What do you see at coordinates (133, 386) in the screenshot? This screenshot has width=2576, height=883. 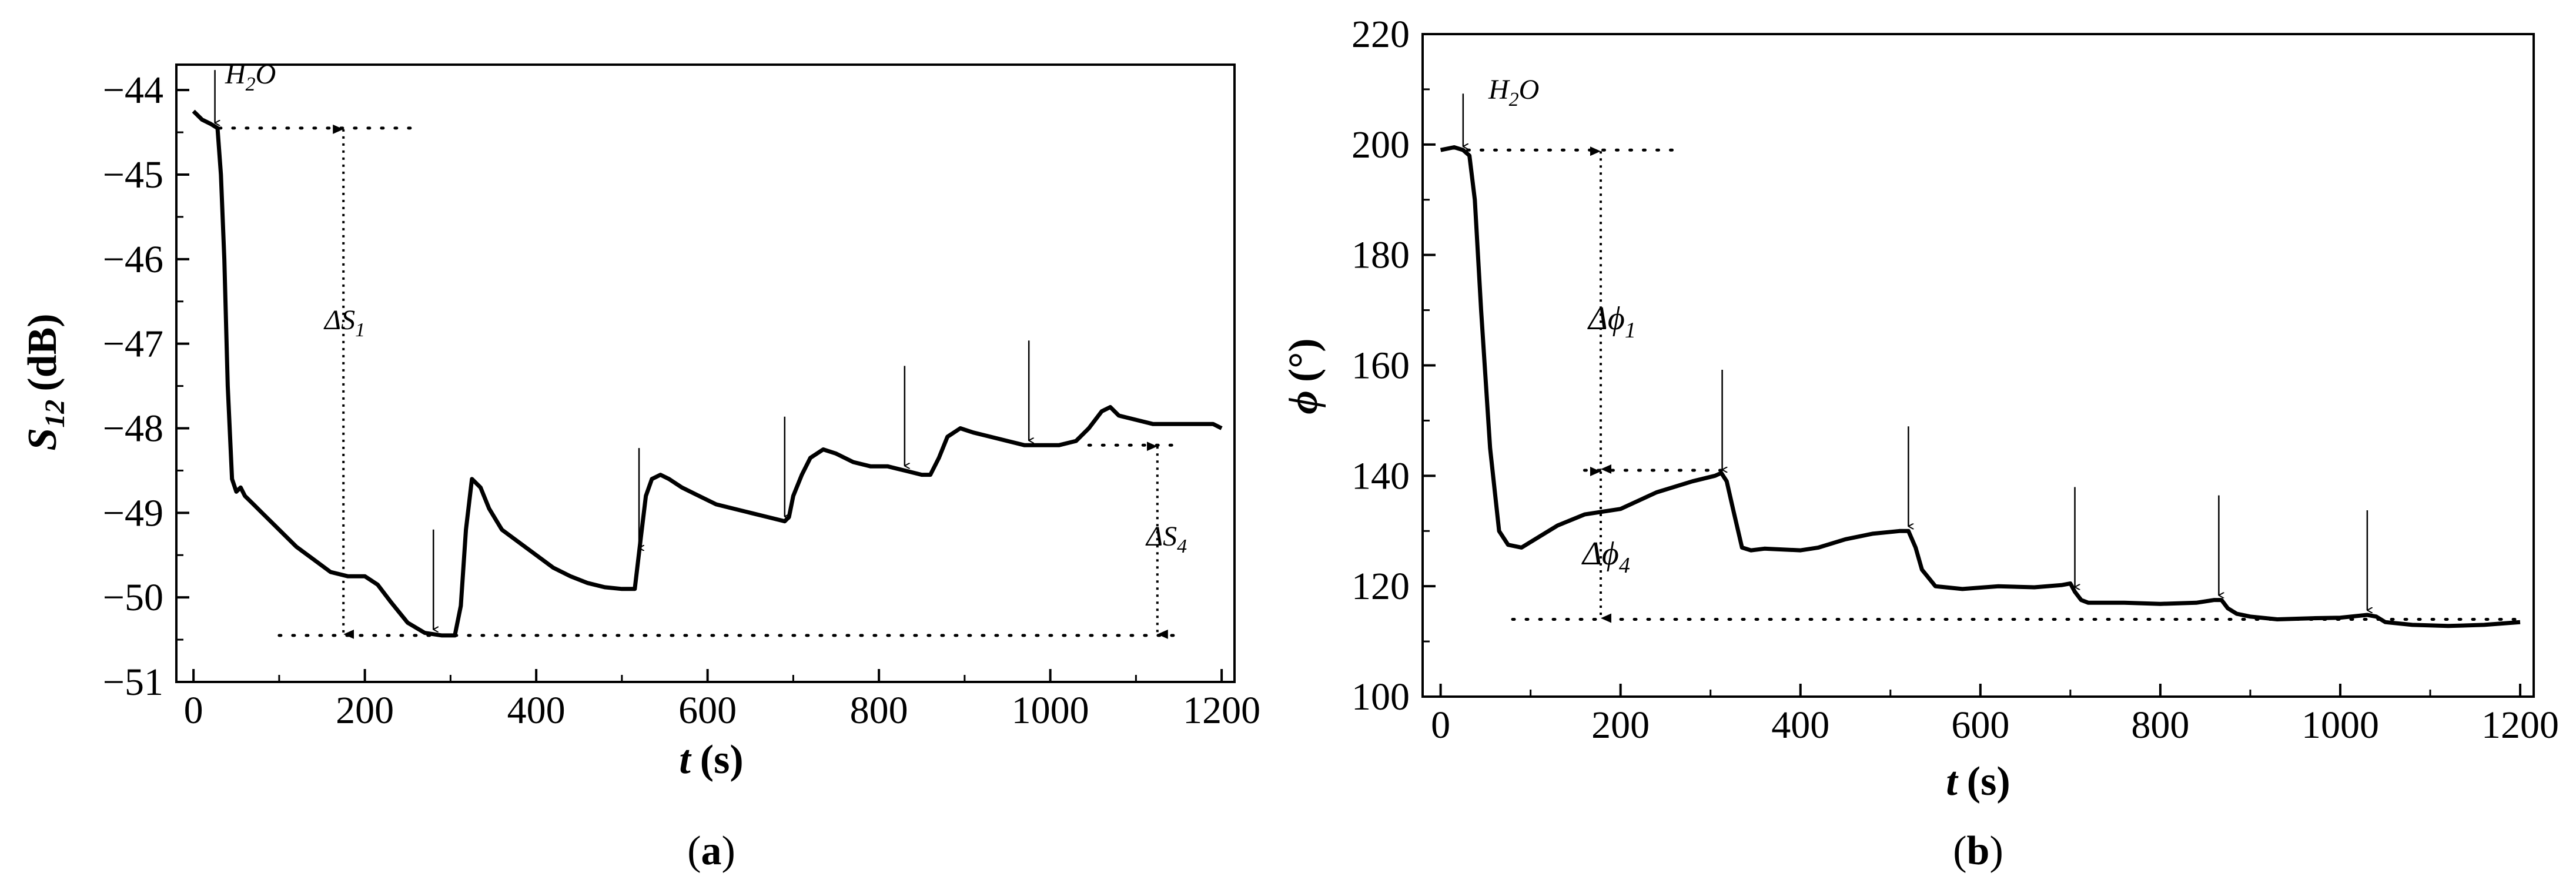 I see `y-tick-labels-a: −51 −50 −49 −48 −47 −46 −45 −44` at bounding box center [133, 386].